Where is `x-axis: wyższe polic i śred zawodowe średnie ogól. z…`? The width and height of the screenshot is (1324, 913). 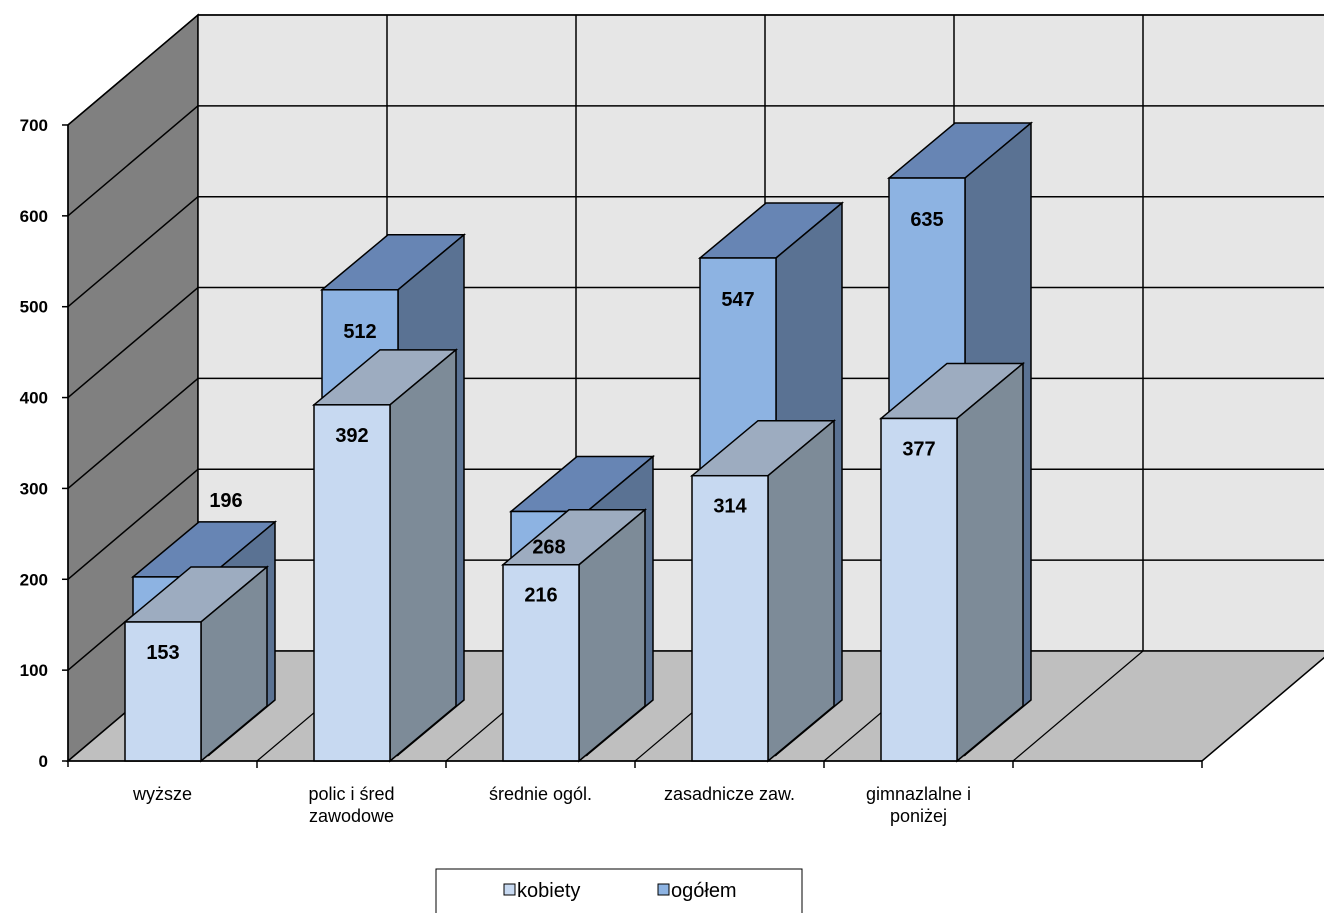 x-axis: wyższe polic i śred zawodowe średnie ogól. z… is located at coordinates (667, 793).